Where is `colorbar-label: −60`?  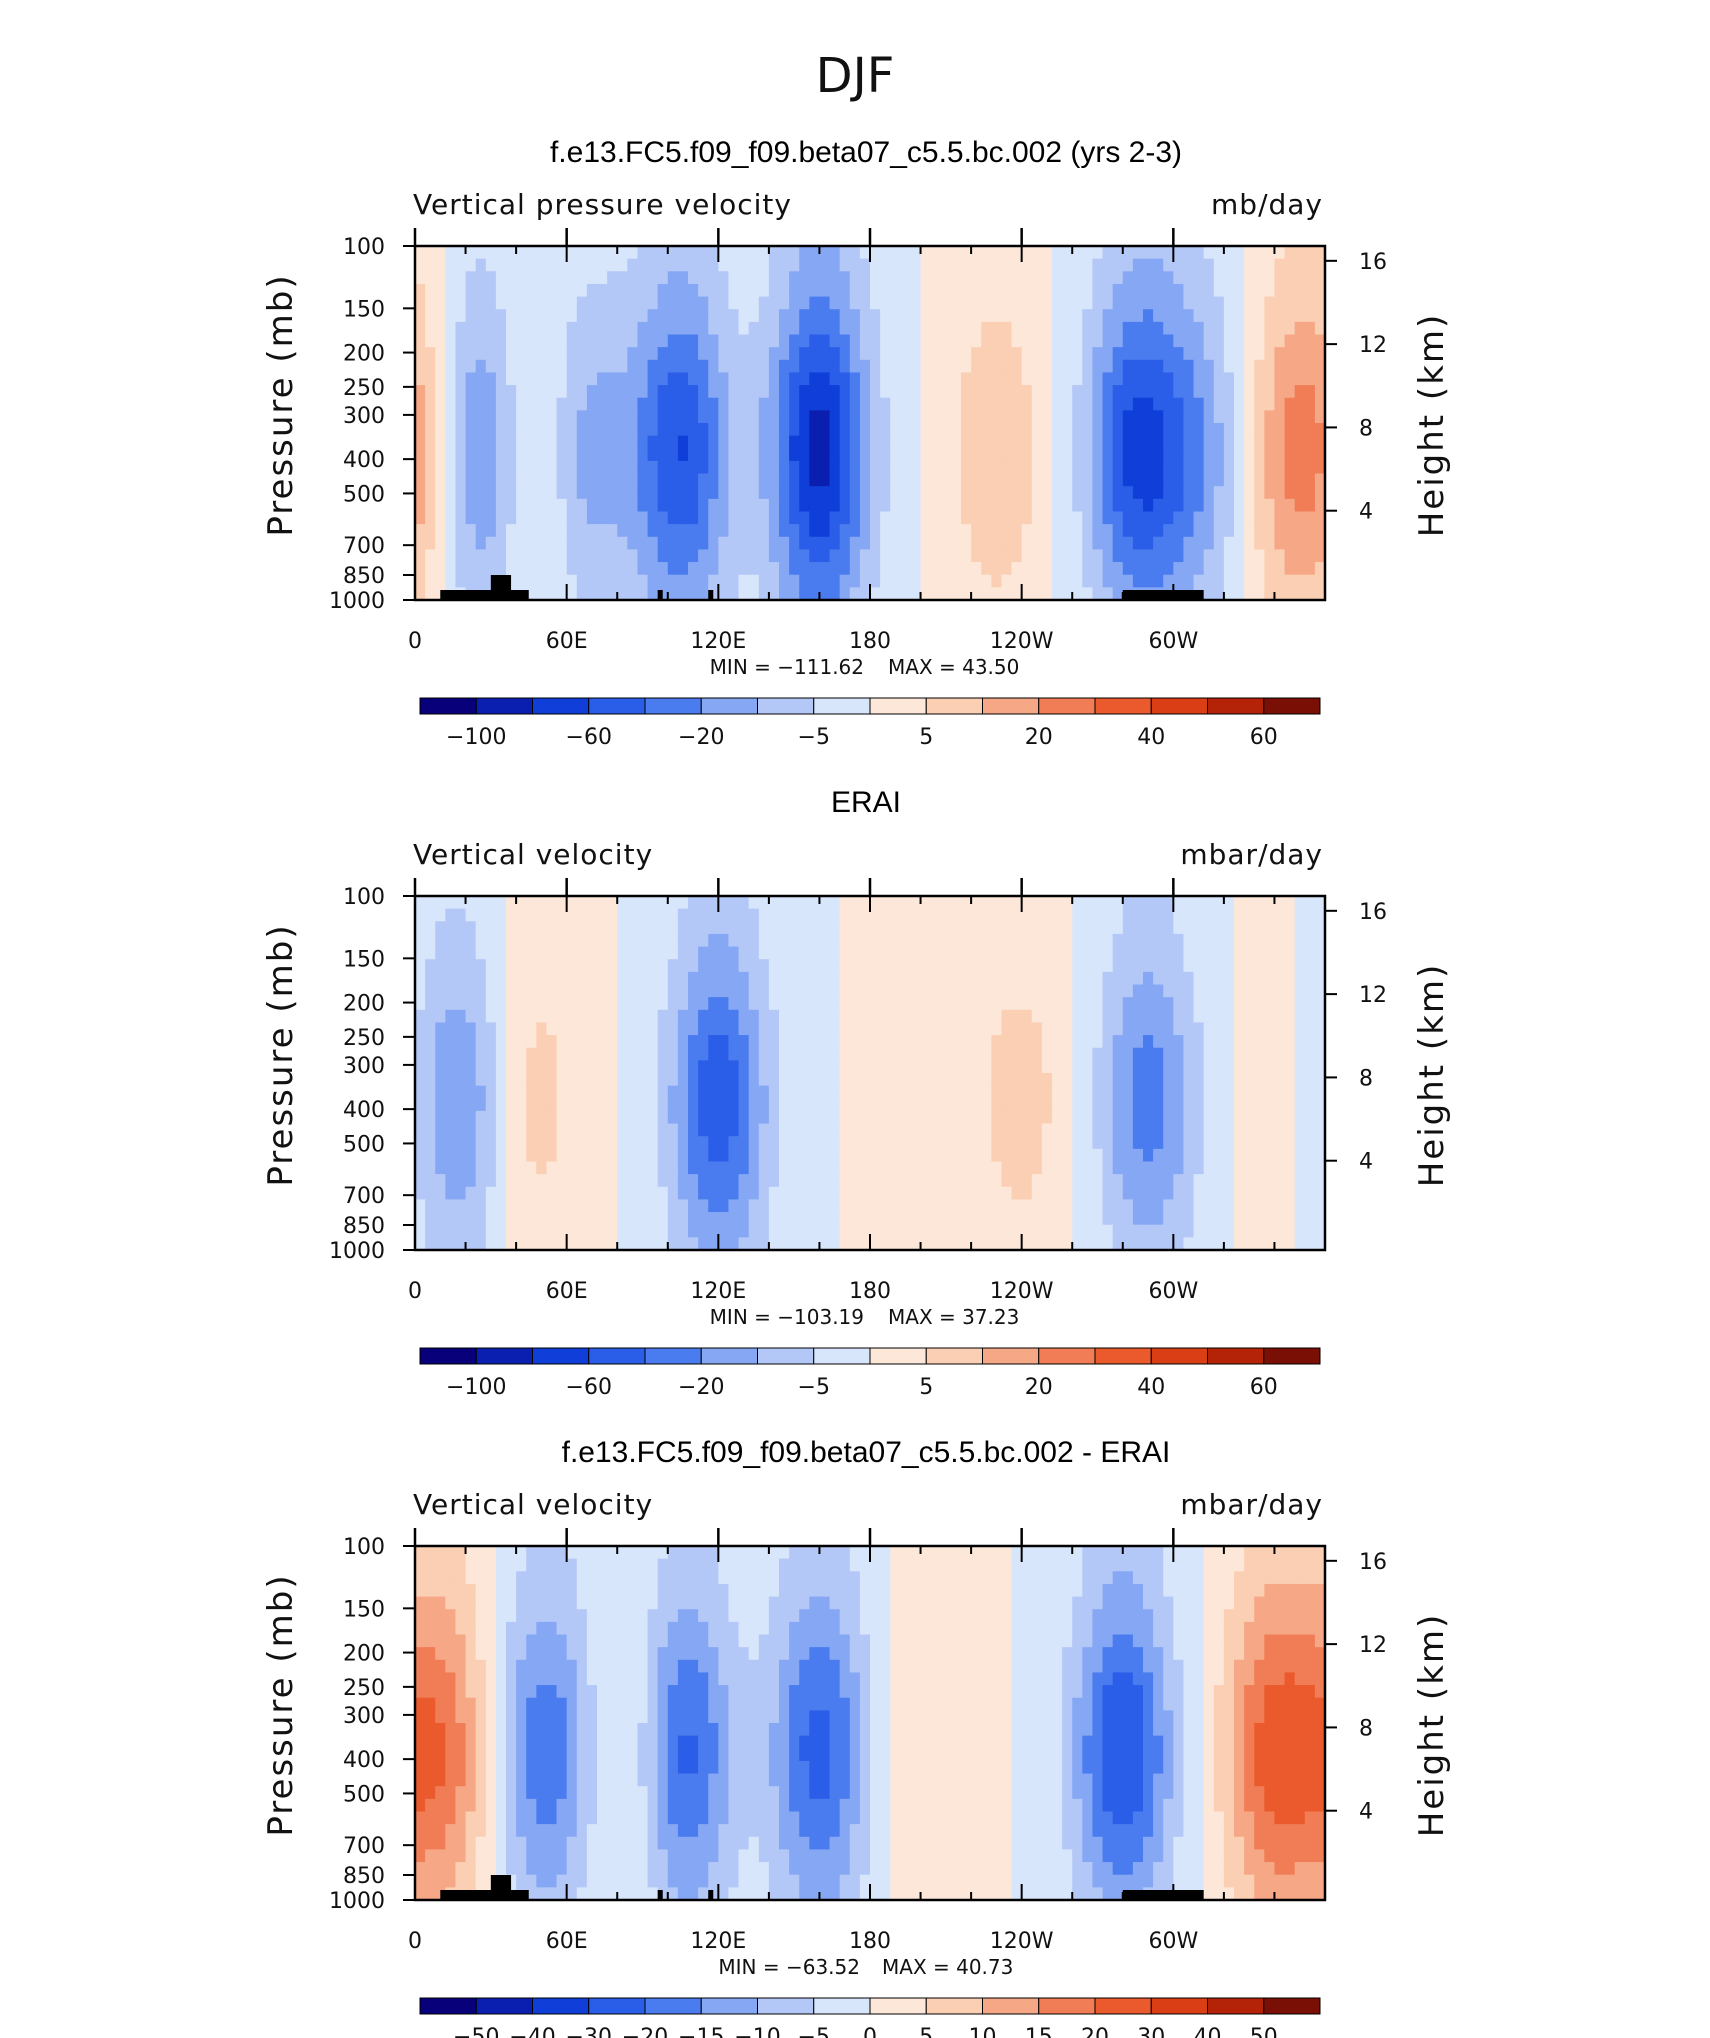 colorbar-label: −60 is located at coordinates (589, 737).